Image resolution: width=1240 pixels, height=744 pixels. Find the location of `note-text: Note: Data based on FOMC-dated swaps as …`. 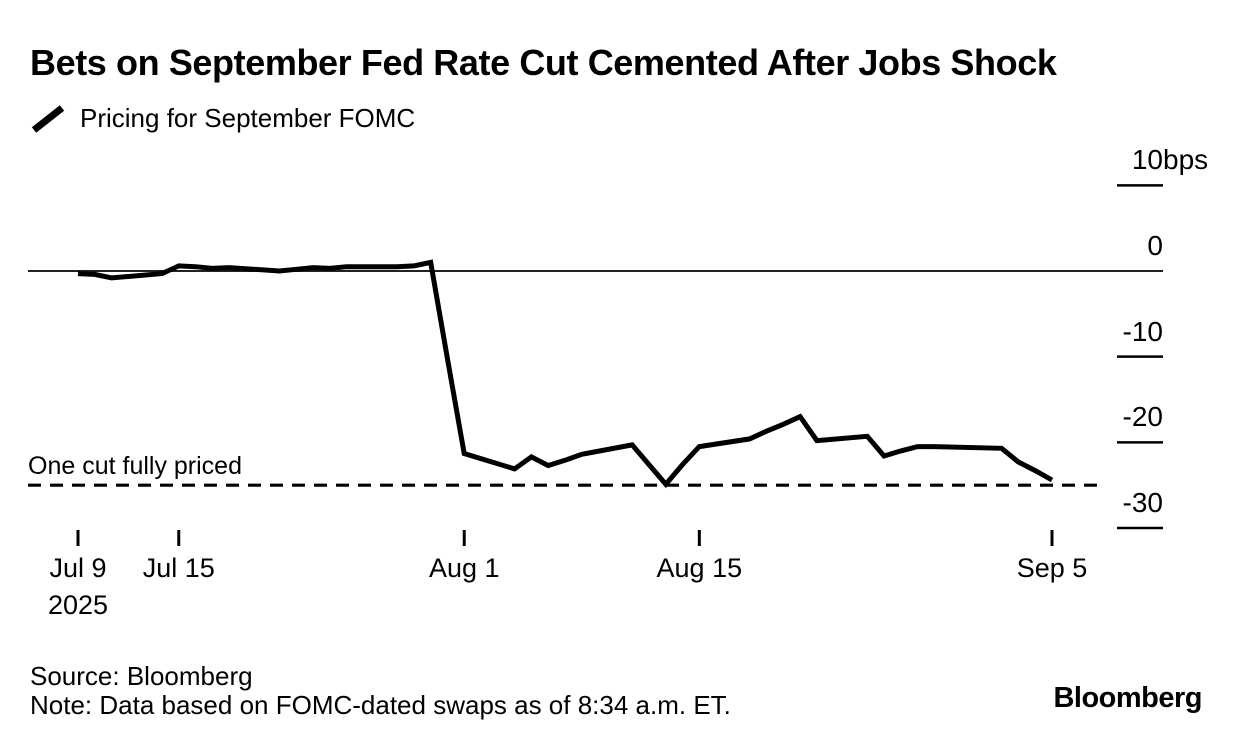

note-text: Note: Data based on FOMC-dated swaps as … is located at coordinates (380, 705).